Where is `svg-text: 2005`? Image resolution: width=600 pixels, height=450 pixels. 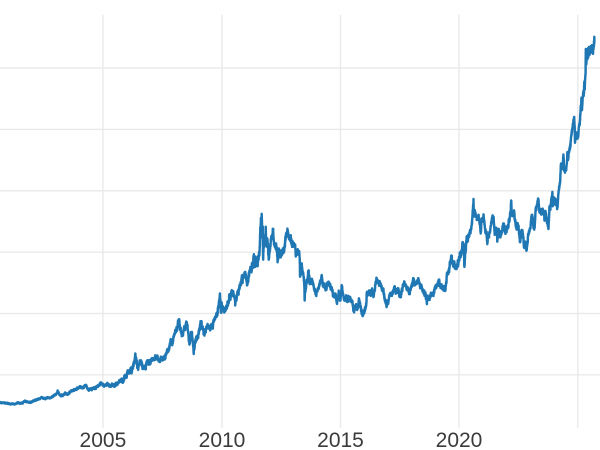 svg-text: 2005 is located at coordinates (103, 439).